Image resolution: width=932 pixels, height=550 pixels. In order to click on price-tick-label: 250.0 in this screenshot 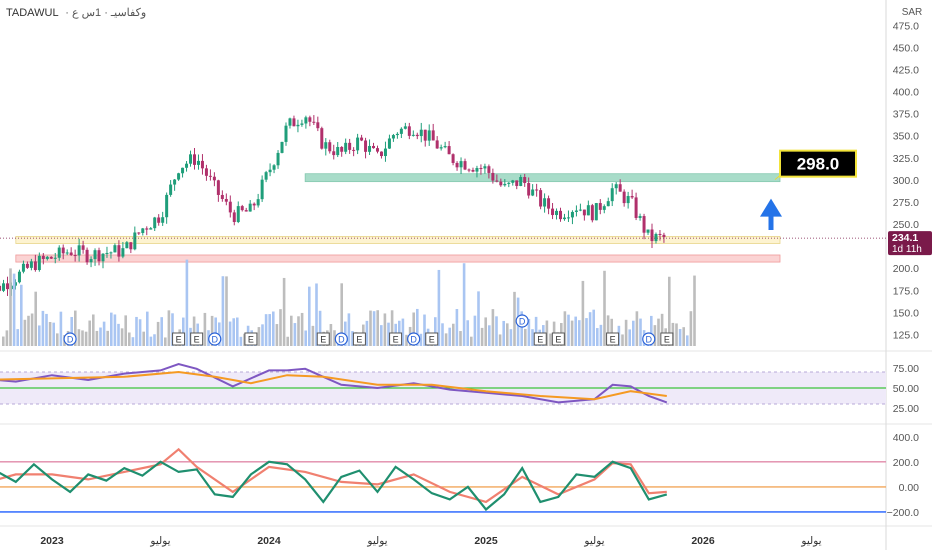, I will do `click(906, 225)`.